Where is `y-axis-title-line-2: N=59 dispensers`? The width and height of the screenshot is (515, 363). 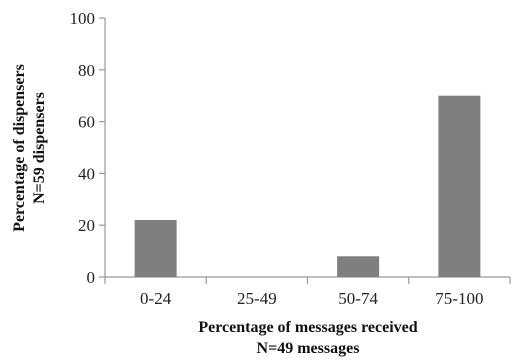 y-axis-title-line-2: N=59 dispensers is located at coordinates (39, 148).